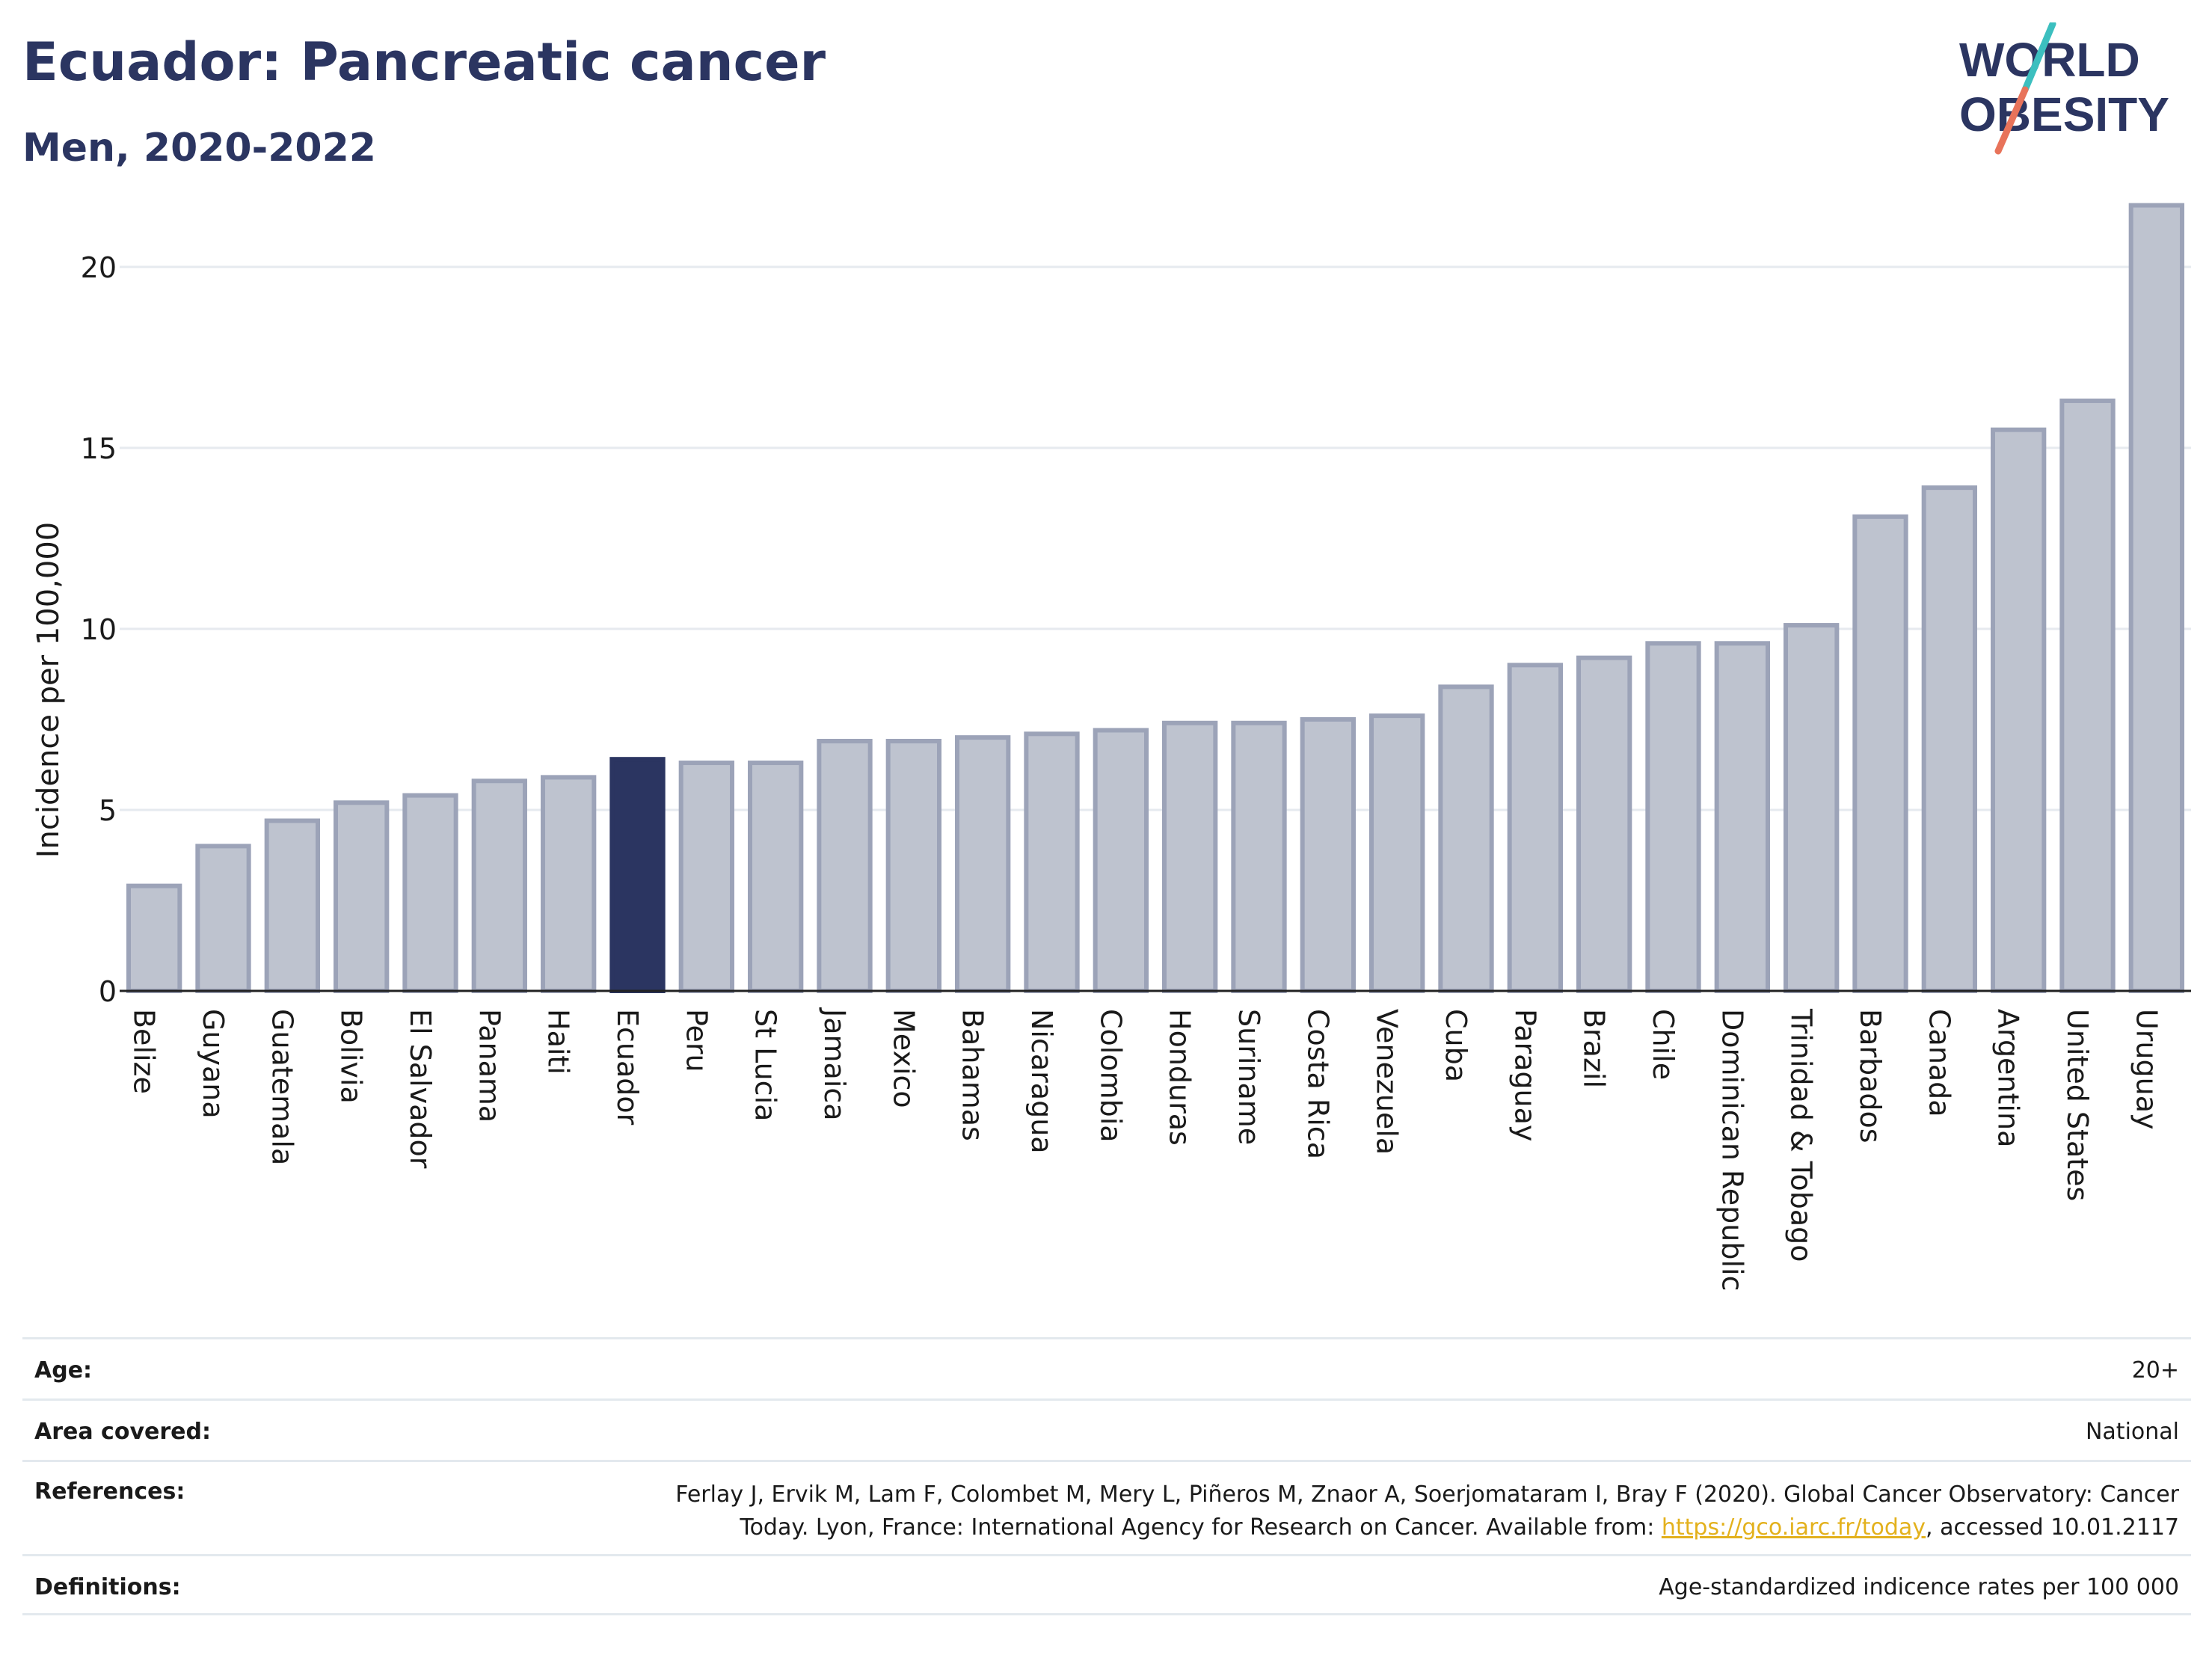 The image size is (2212, 1655). I want to click on x-tick-label: El Salvador, so click(420, 1089).